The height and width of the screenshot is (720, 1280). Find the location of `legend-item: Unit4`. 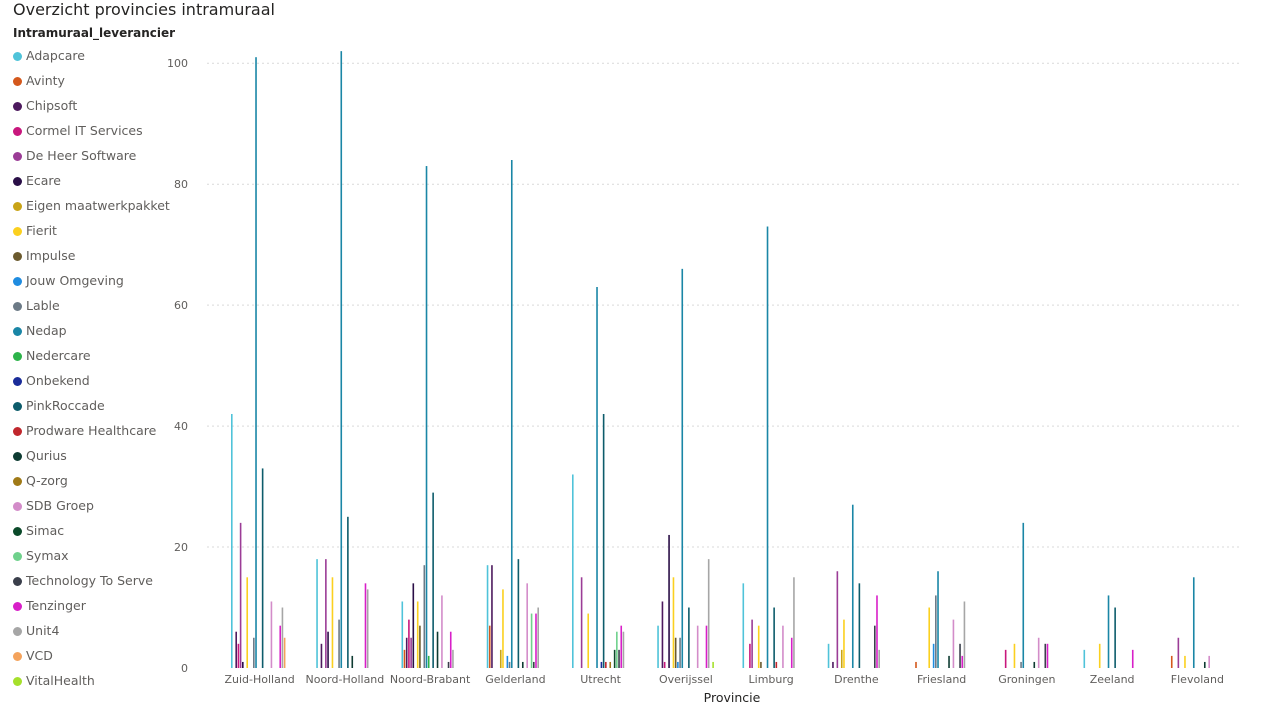

legend-item: Unit4 is located at coordinates (95, 630).